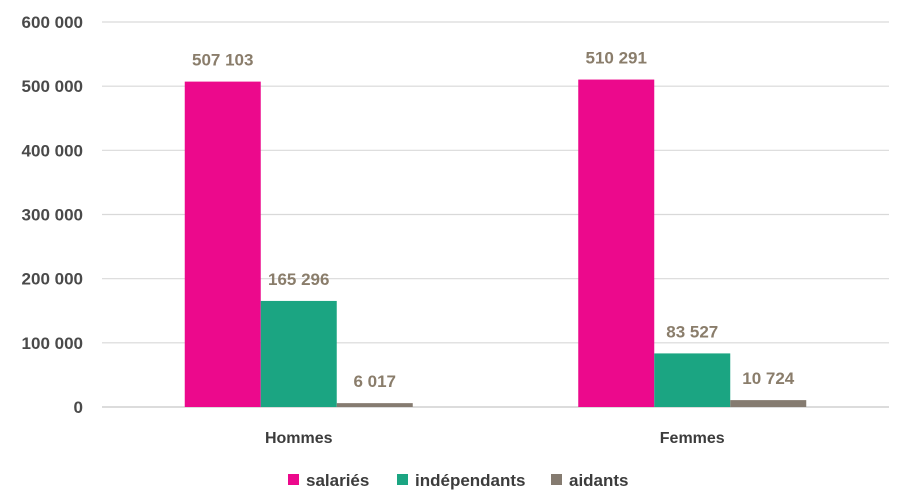 The image size is (910, 500). What do you see at coordinates (768, 403) in the screenshot?
I see `bar-aidants-Femmes` at bounding box center [768, 403].